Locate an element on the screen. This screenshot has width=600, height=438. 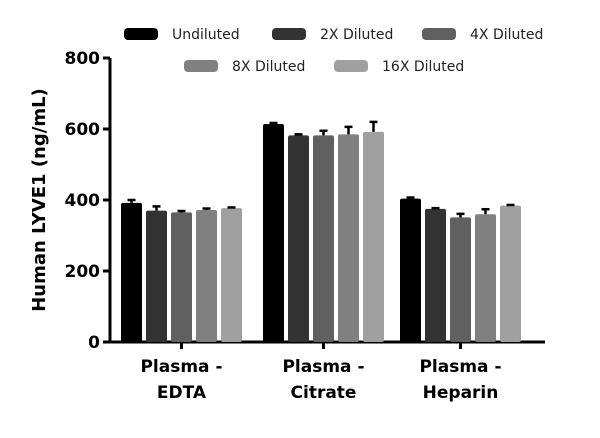
x-tick-label: Heparin is located at coordinates (461, 393).